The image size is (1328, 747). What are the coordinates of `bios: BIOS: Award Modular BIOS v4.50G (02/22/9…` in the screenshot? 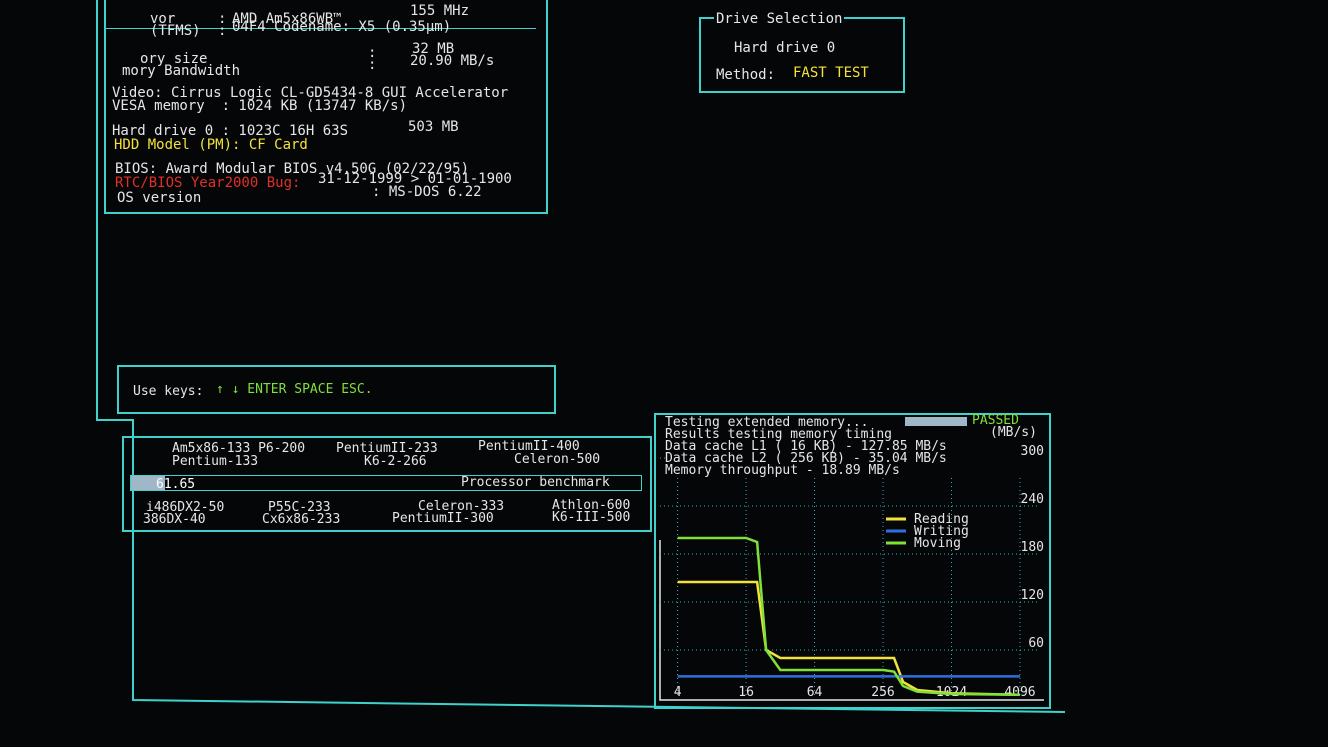 It's located at (292, 169).